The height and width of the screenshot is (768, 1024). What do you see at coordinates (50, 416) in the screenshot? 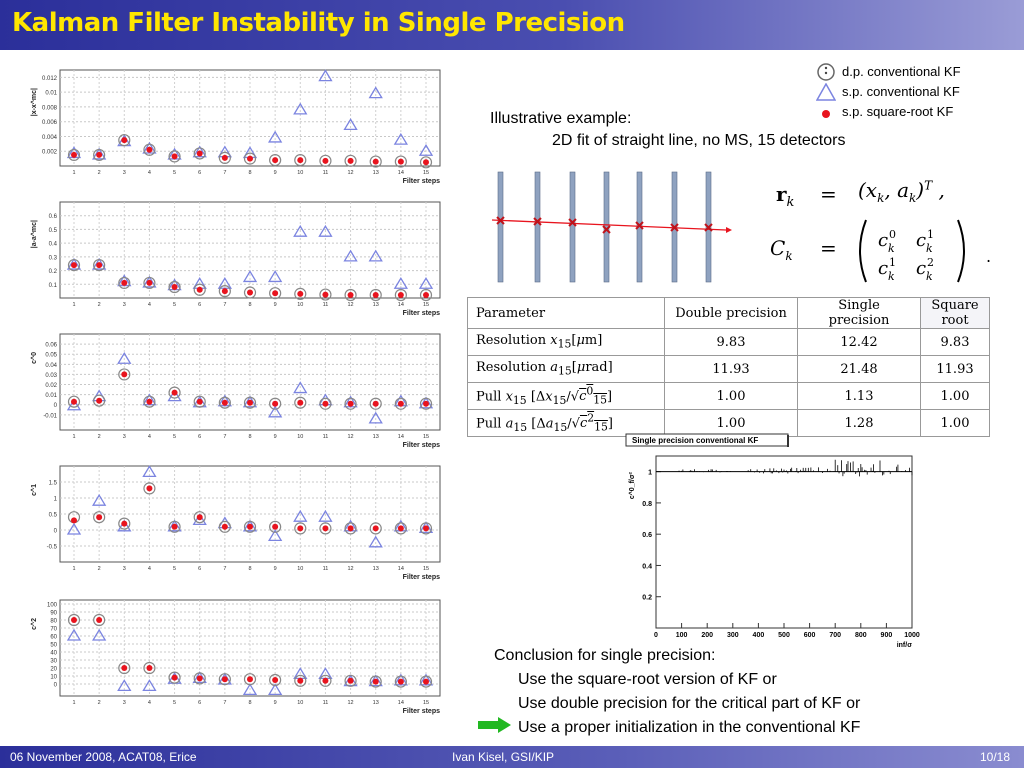
I see `y-tick-label: -0.01` at bounding box center [50, 416].